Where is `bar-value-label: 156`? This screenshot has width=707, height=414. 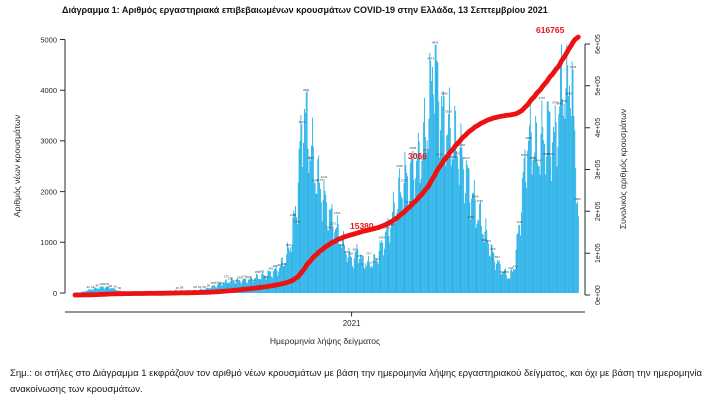 bar-value-label: 156 is located at coordinates (217, 283).